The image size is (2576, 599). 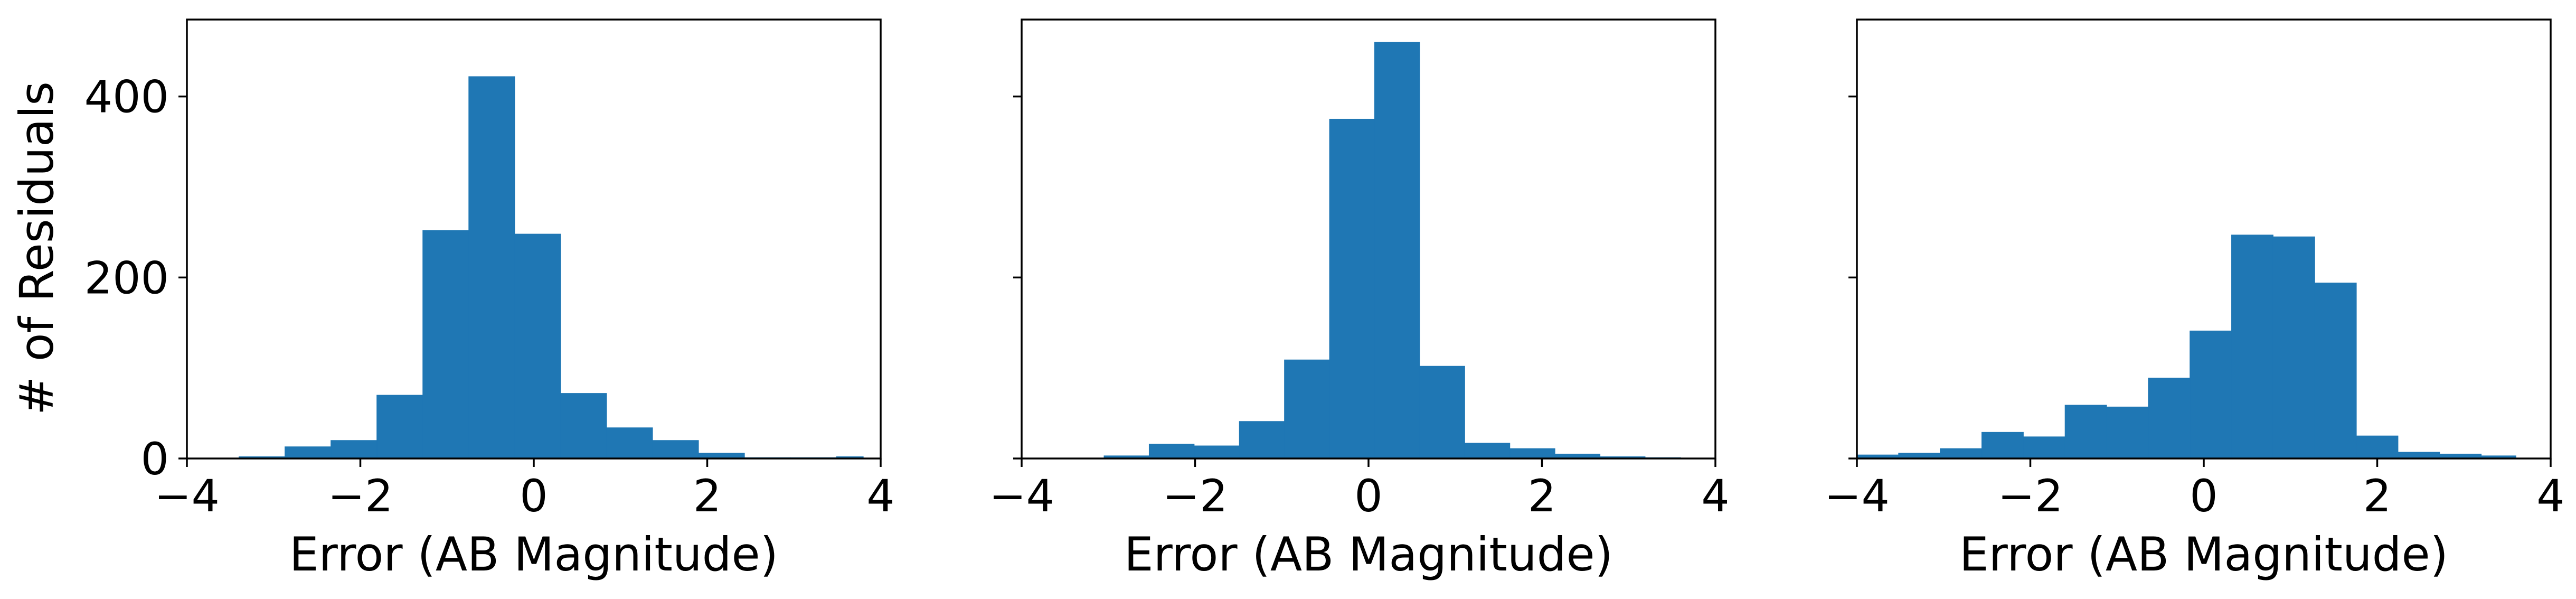 I want to click on y-tick-label: 0, so click(x=155, y=459).